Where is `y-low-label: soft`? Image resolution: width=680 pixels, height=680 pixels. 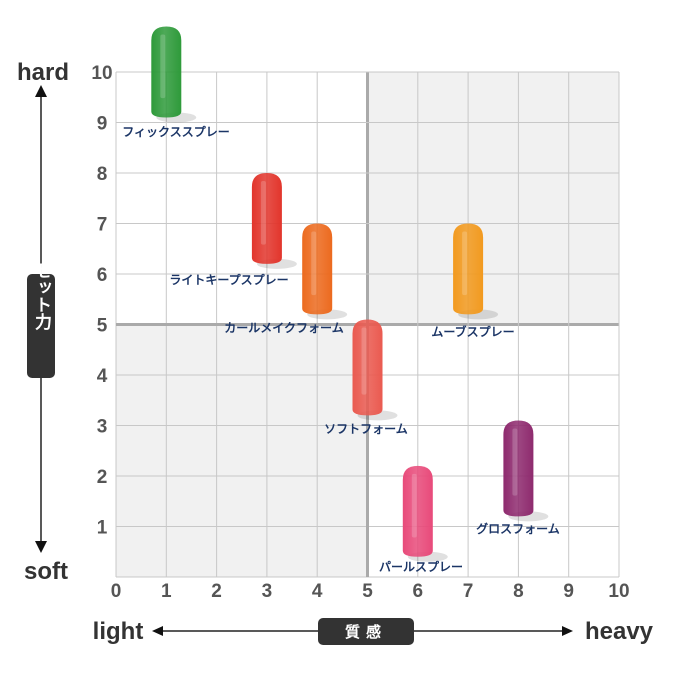
y-low-label: soft is located at coordinates (46, 571).